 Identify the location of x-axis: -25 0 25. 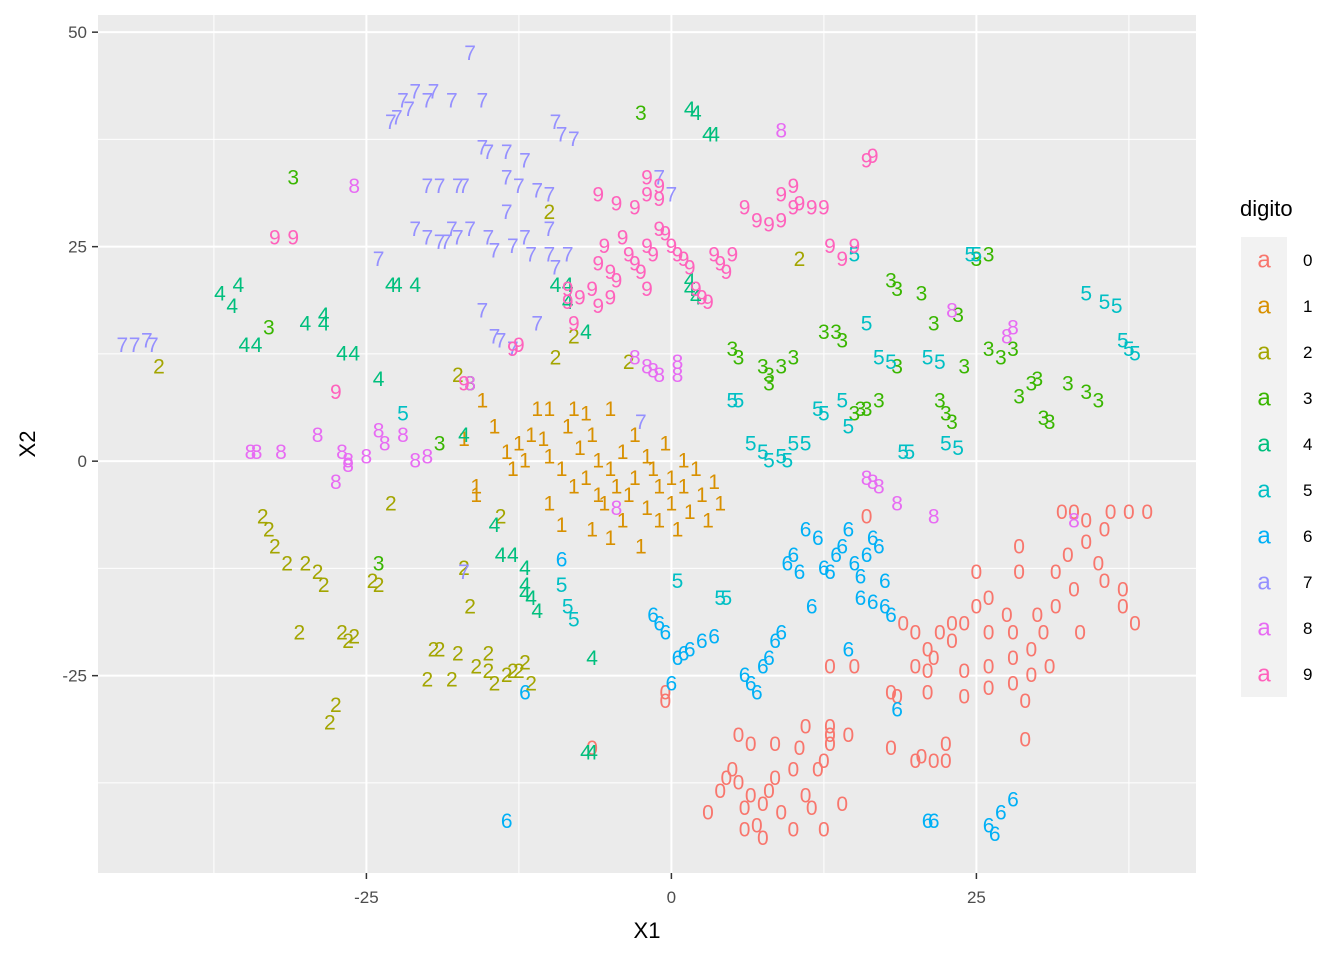
(670, 890).